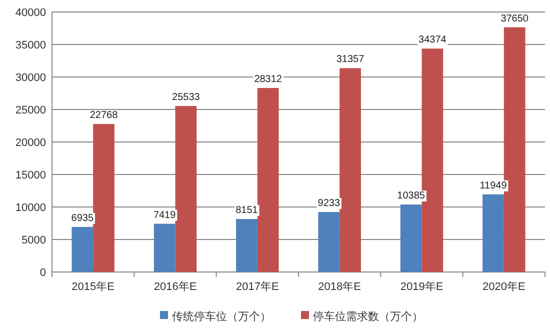  I want to click on ytick: 25000, so click(30, 110).